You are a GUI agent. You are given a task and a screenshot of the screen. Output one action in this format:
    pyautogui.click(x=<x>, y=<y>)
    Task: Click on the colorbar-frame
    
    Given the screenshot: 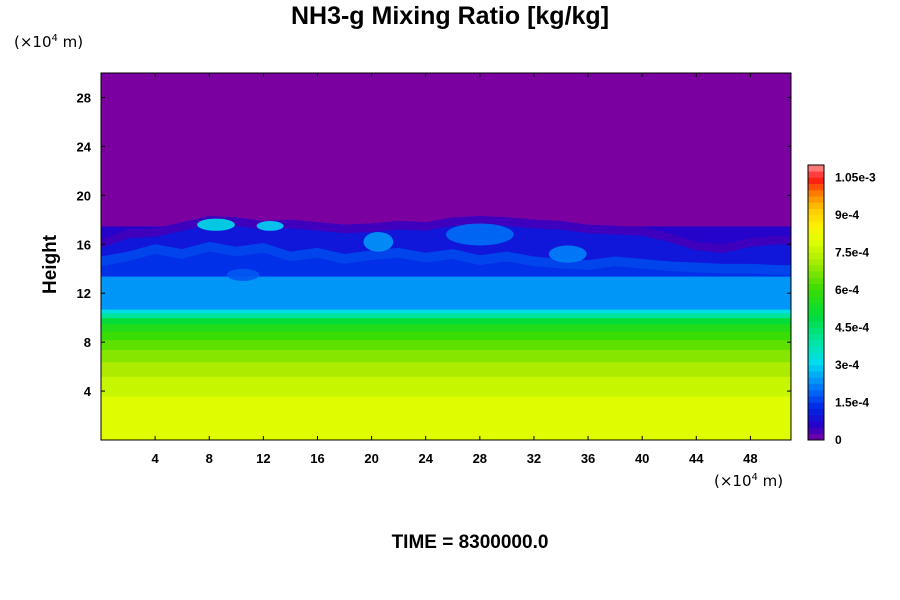 What is the action you would take?
    pyautogui.click(x=816, y=302)
    